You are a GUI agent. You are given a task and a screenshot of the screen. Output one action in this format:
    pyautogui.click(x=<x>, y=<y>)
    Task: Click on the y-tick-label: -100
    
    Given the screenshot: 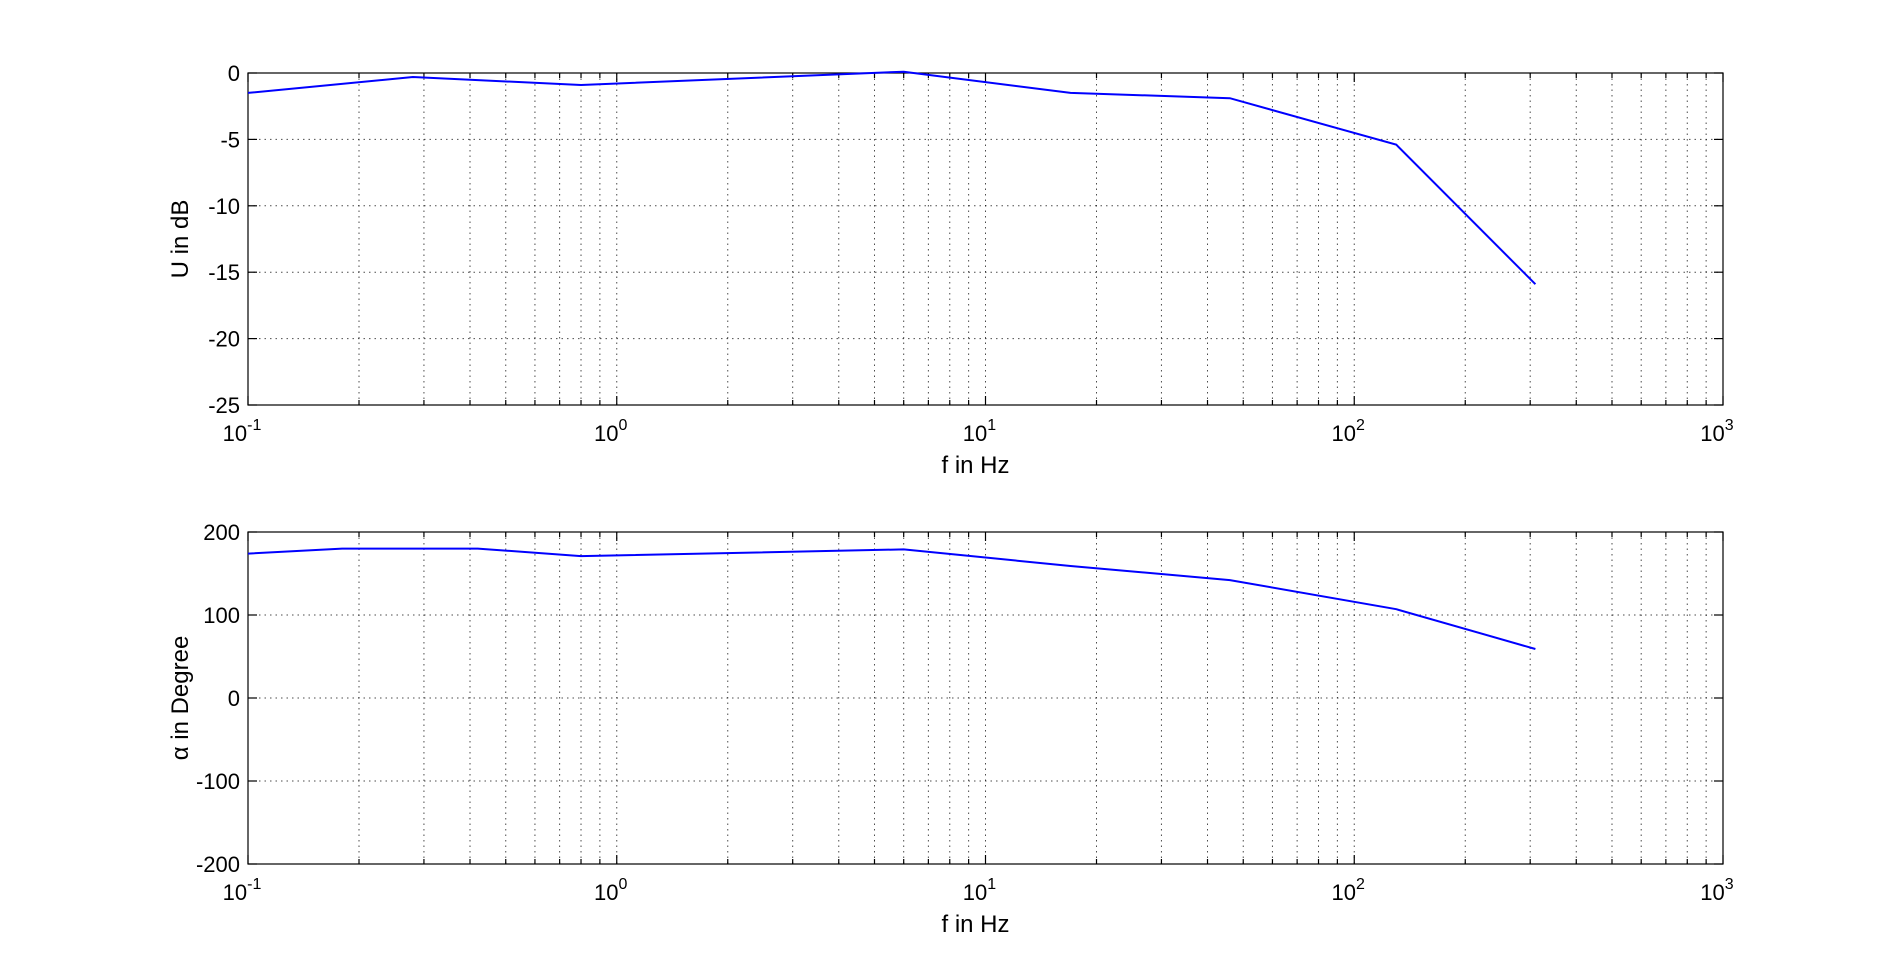 What is the action you would take?
    pyautogui.click(x=218, y=781)
    